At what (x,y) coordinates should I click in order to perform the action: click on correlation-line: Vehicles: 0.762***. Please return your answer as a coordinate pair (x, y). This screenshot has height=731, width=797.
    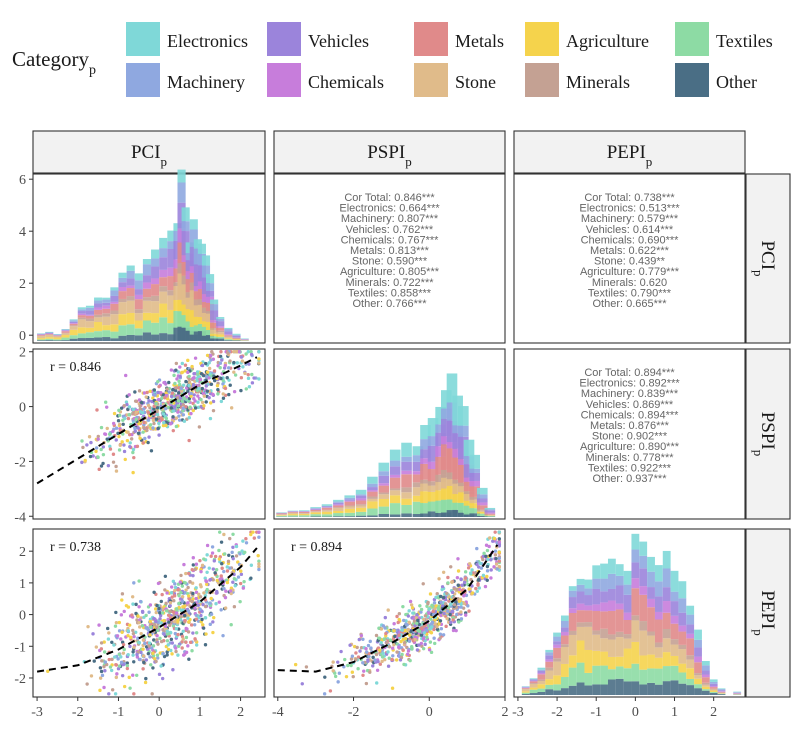
    Looking at the image, I should click on (390, 230).